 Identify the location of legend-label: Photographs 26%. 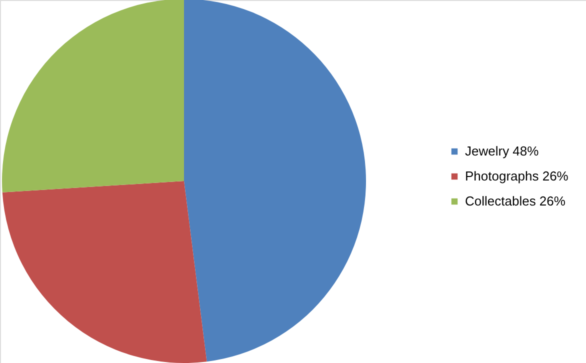
(517, 176).